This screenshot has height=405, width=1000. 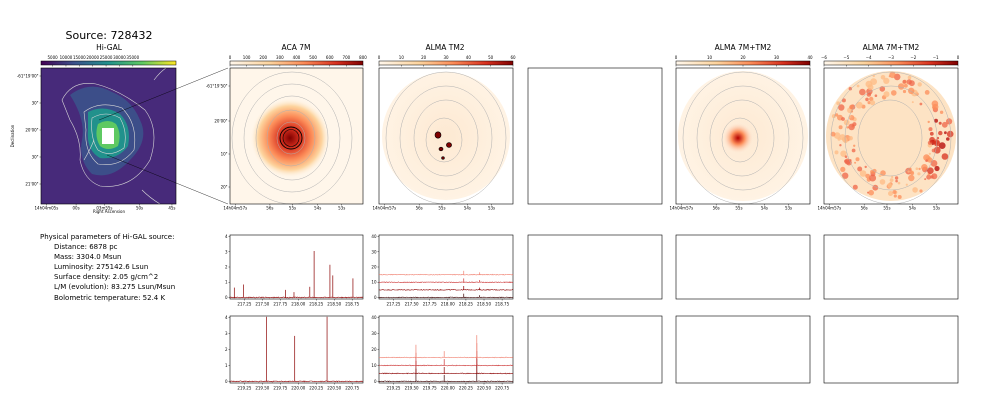 I want to click on image-x-tick-label: 14h04m57s, so click(x=235, y=208).